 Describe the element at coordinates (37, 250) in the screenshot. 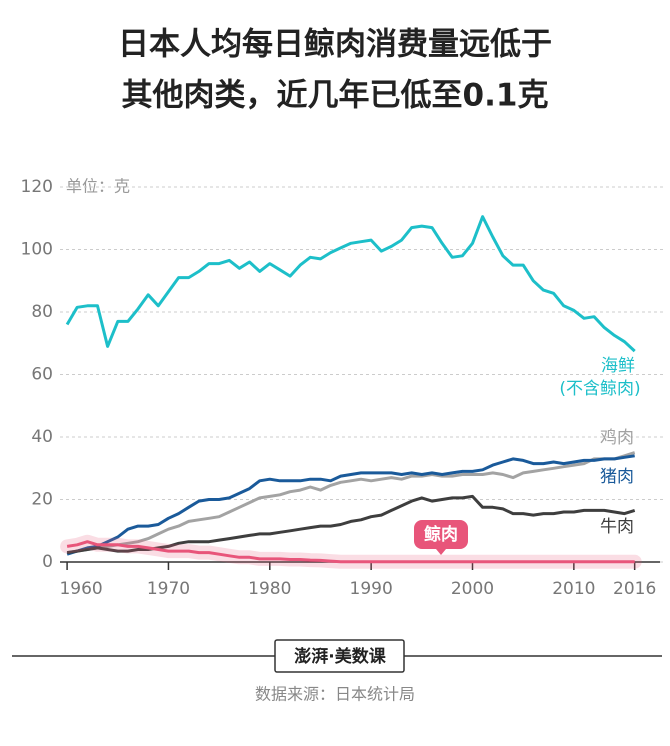

I see `y-tick-label: 100` at that location.